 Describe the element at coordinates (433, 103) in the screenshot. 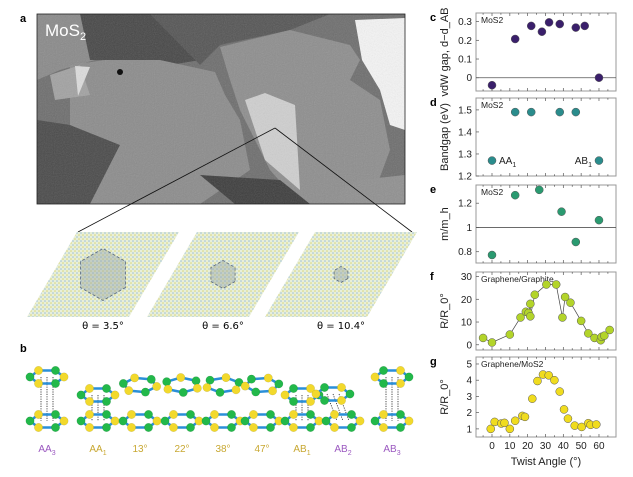

I see `panel-label-d: d` at that location.